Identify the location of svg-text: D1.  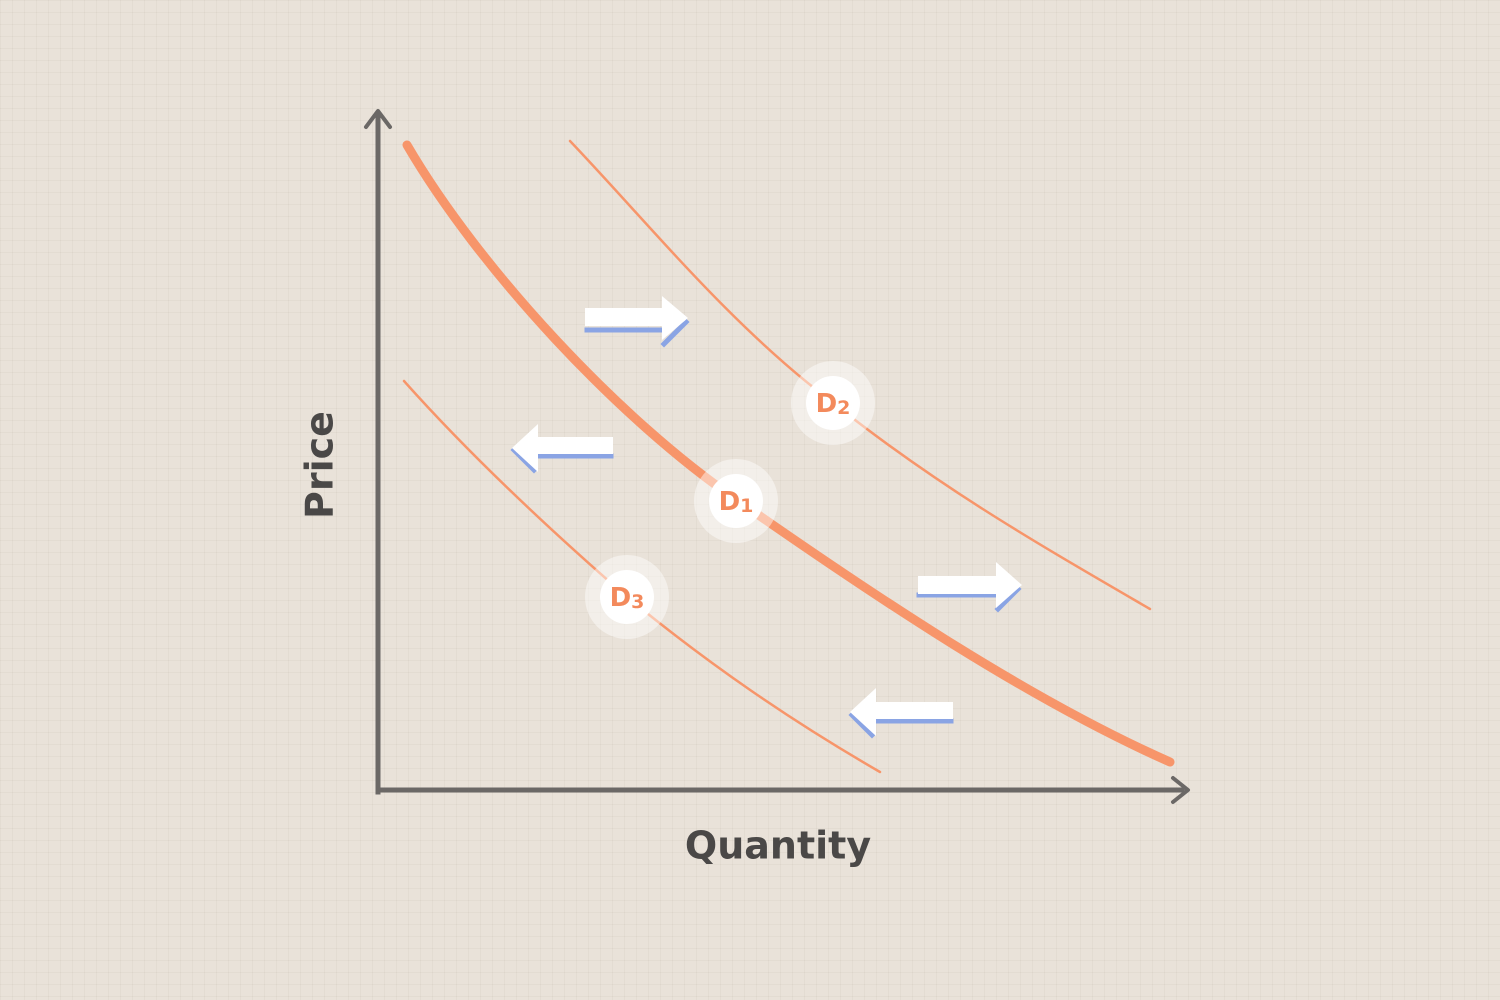
(736, 502).